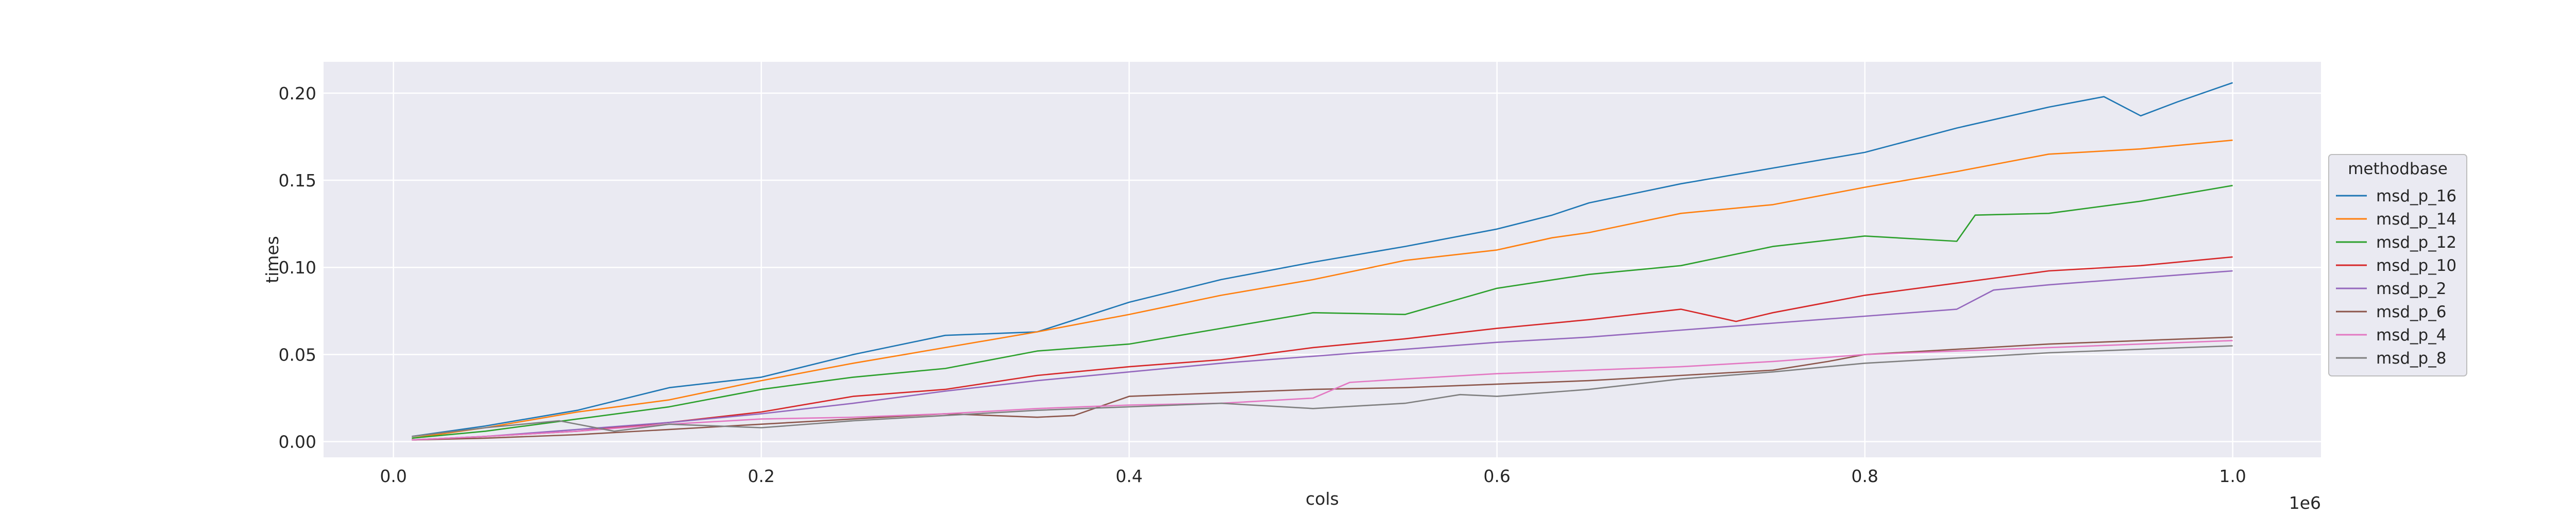  Describe the element at coordinates (297, 442) in the screenshot. I see `y-tick-label: 0.00` at that location.